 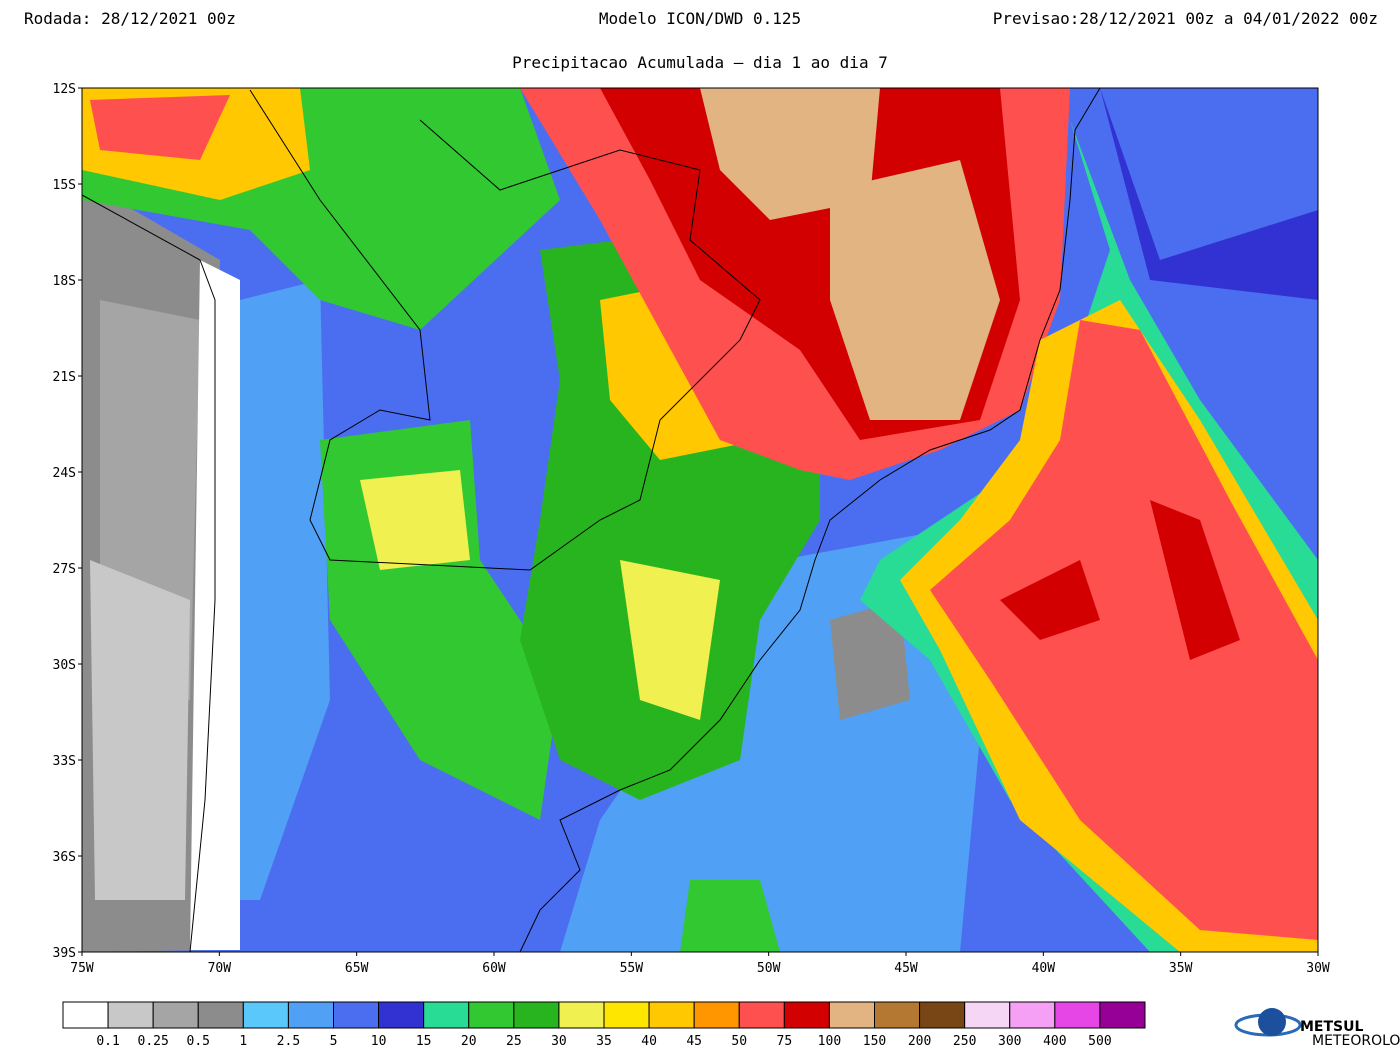 I want to click on lat-label: 39S, so click(x=64, y=953).